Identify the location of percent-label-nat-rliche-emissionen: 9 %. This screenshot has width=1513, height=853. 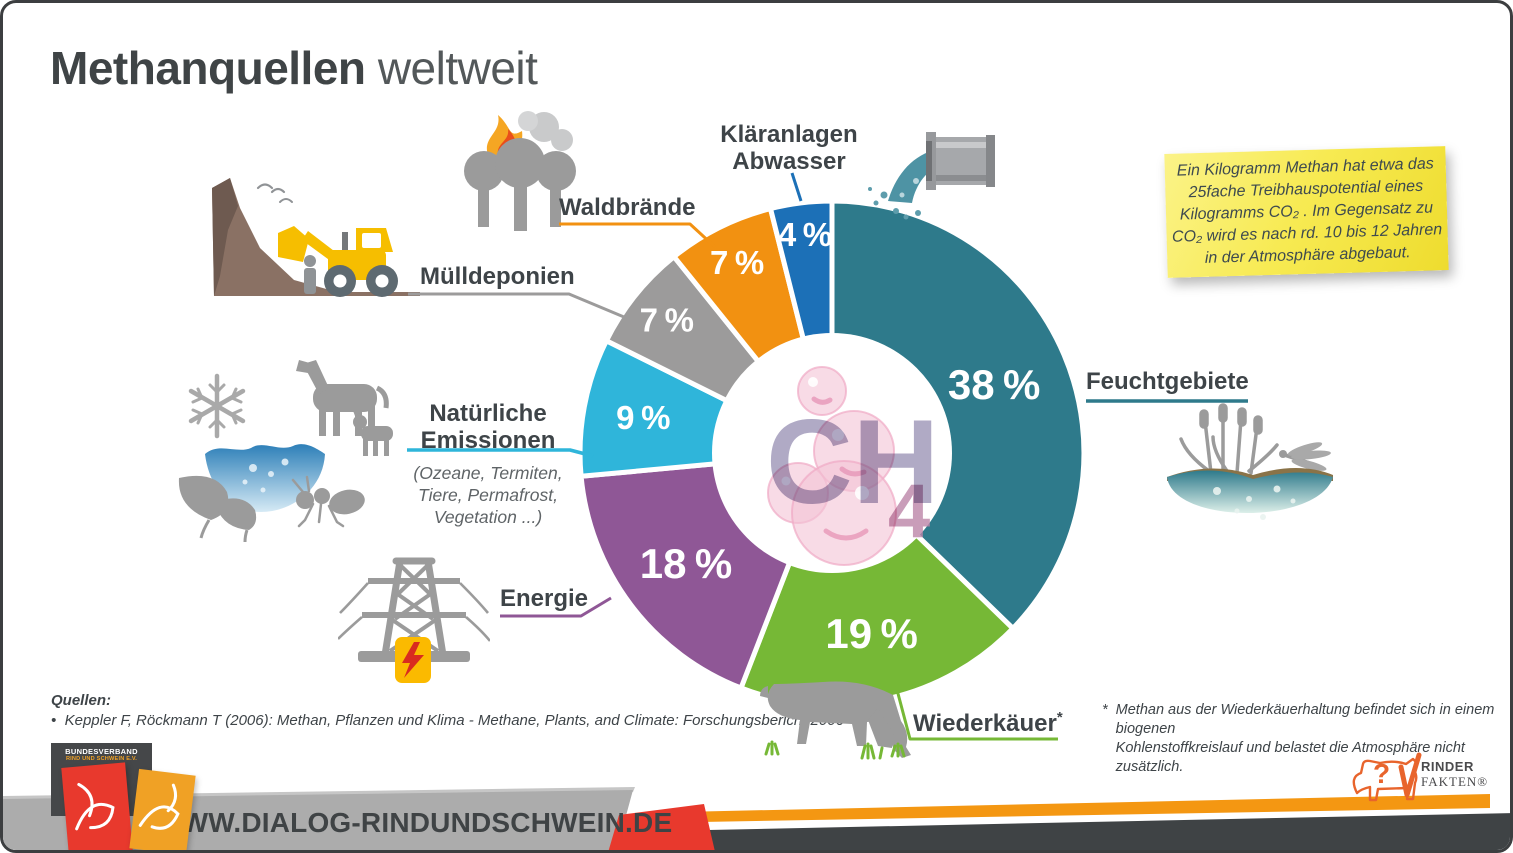
(643, 417).